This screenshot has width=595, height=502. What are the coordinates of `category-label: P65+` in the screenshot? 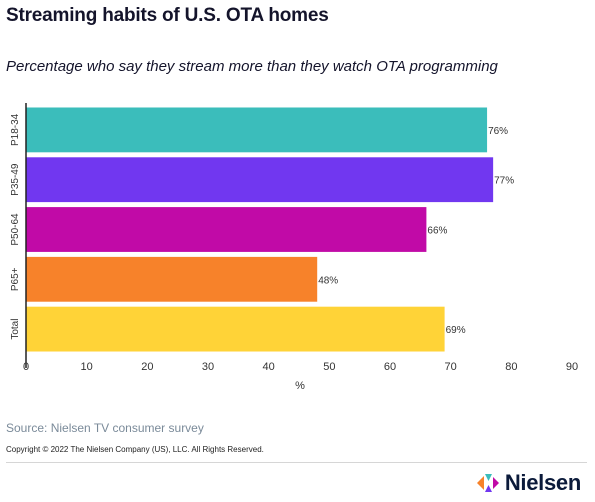 It's located at (15, 279).